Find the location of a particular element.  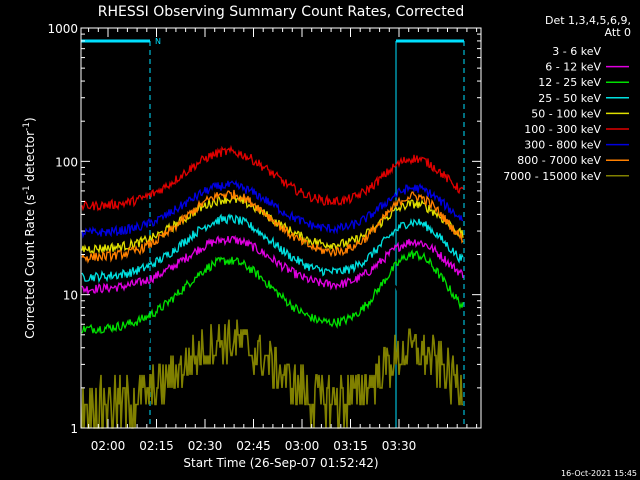

legend-label-1: 6 - 12 keV is located at coordinates (573, 67).